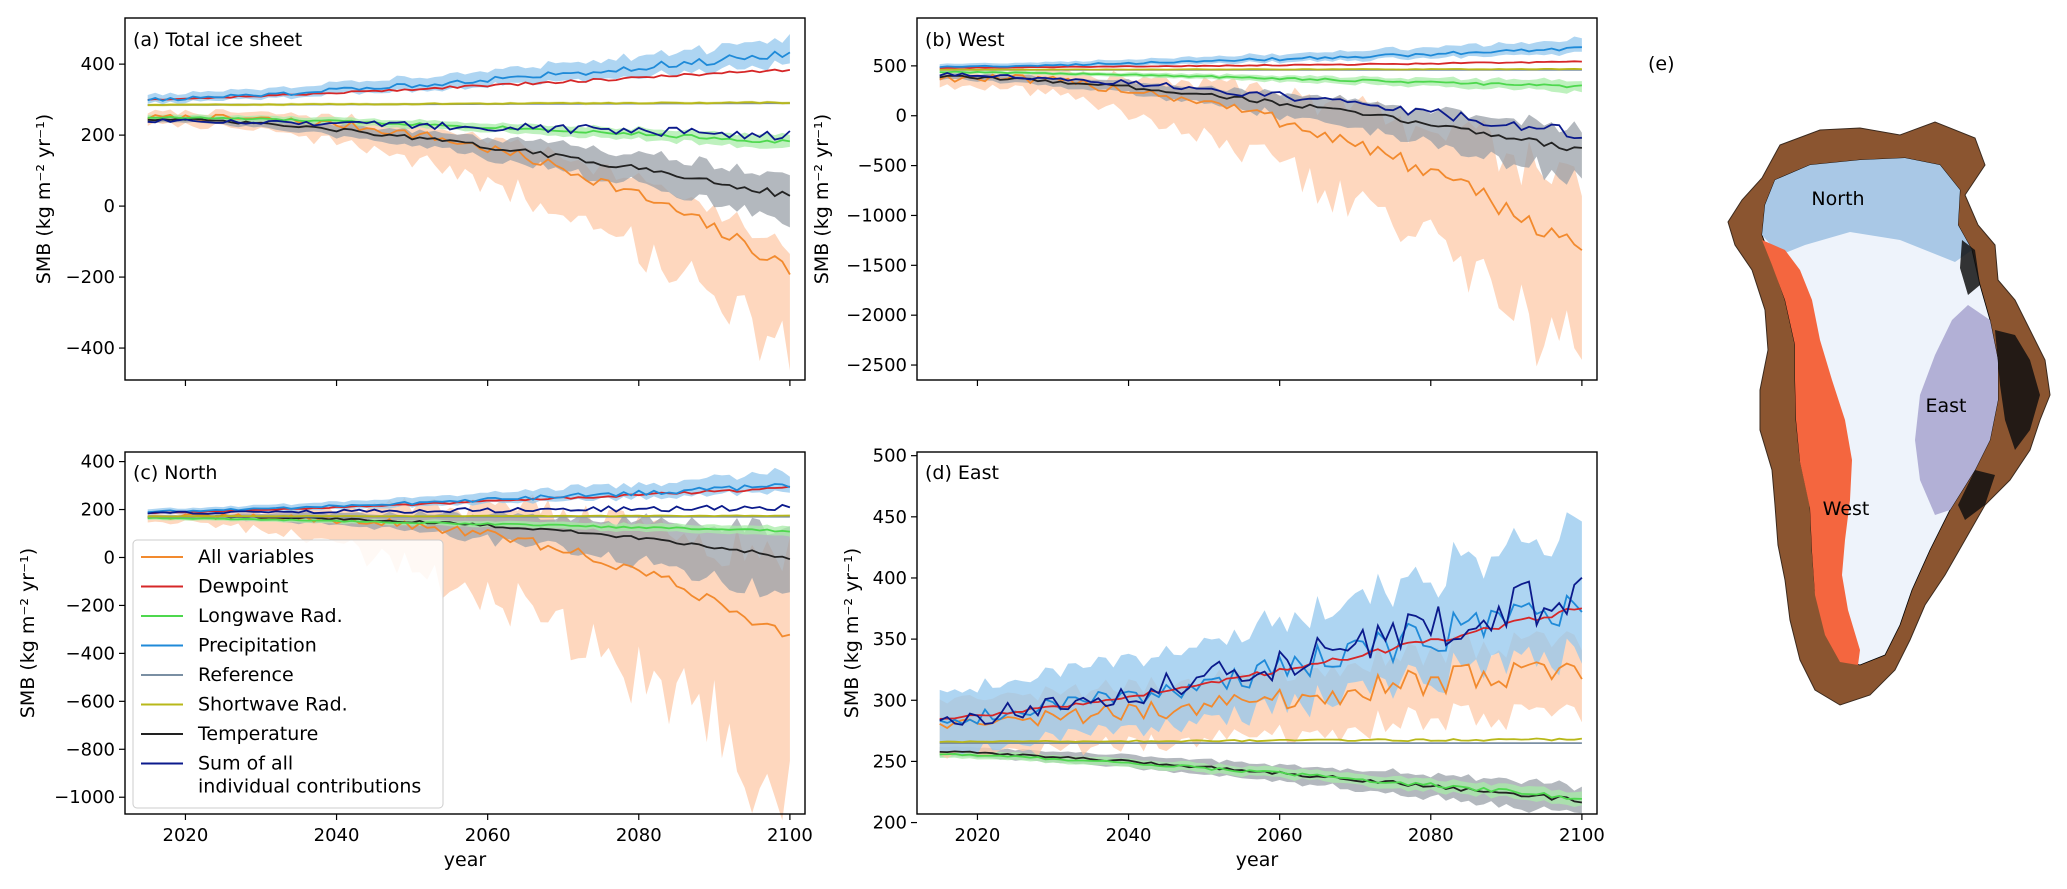 The image size is (2067, 889). What do you see at coordinates (1846, 509) in the screenshot?
I see `map-label-west: West` at bounding box center [1846, 509].